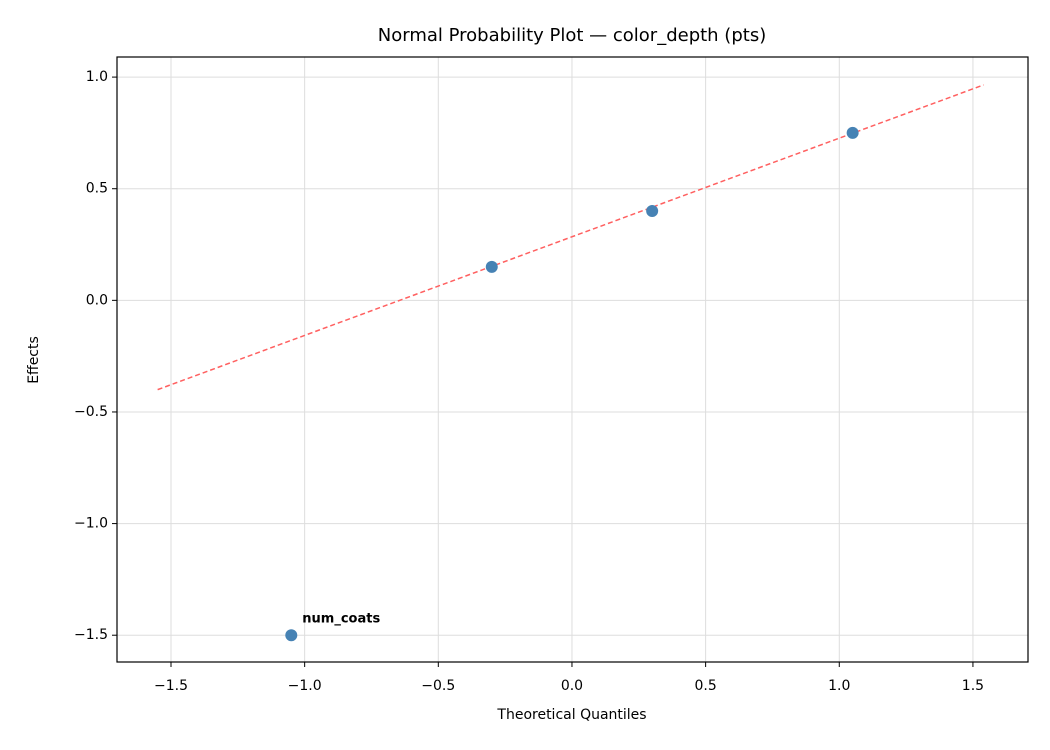 The height and width of the screenshot is (750, 1050). I want to click on annotation: num_coats, so click(341, 619).